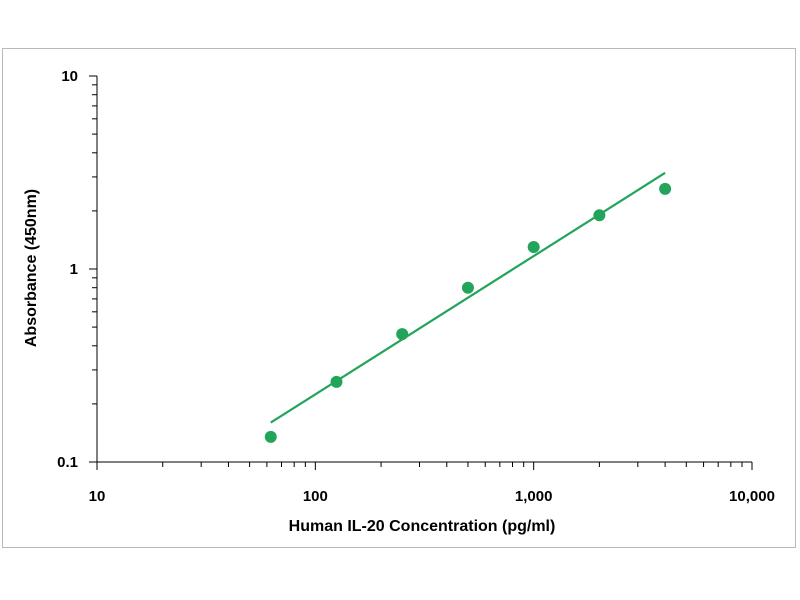 This screenshot has height=600, width=800. Describe the element at coordinates (69, 76) in the screenshot. I see `y-tick-label: 10` at that location.